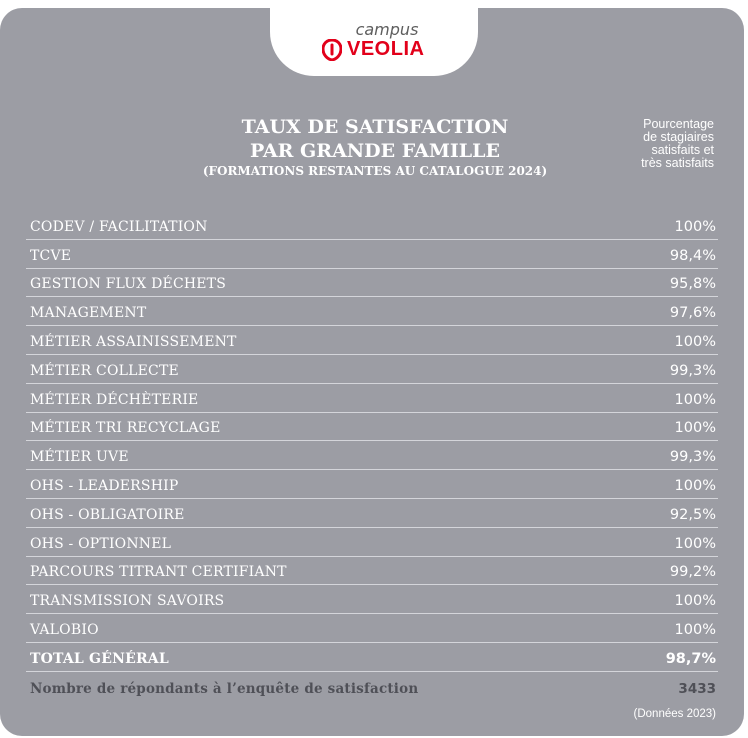  I want to click on row-value: 92,5%, so click(692, 514).